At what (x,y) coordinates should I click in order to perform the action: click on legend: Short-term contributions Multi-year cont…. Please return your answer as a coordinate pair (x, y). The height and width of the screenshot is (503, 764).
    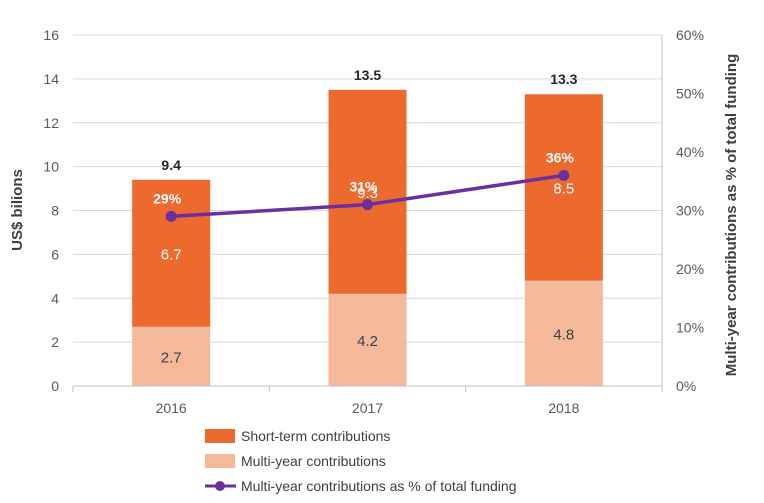
    Looking at the image, I should click on (360, 461).